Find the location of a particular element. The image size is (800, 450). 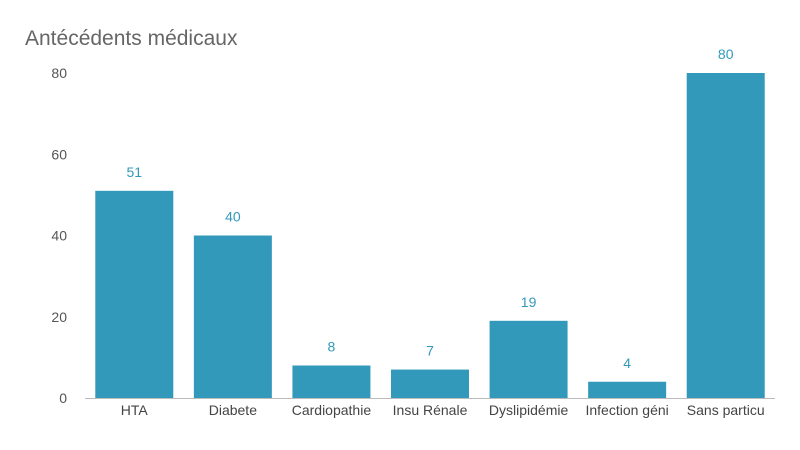

data-label: 80 is located at coordinates (726, 54).